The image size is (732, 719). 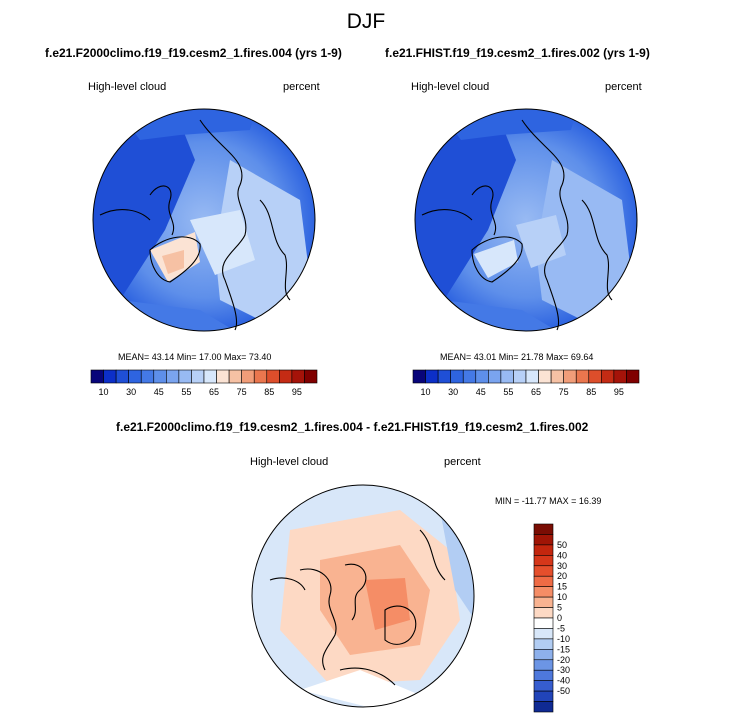 I want to click on panel1-field-dark-north, so click(x=185, y=124).